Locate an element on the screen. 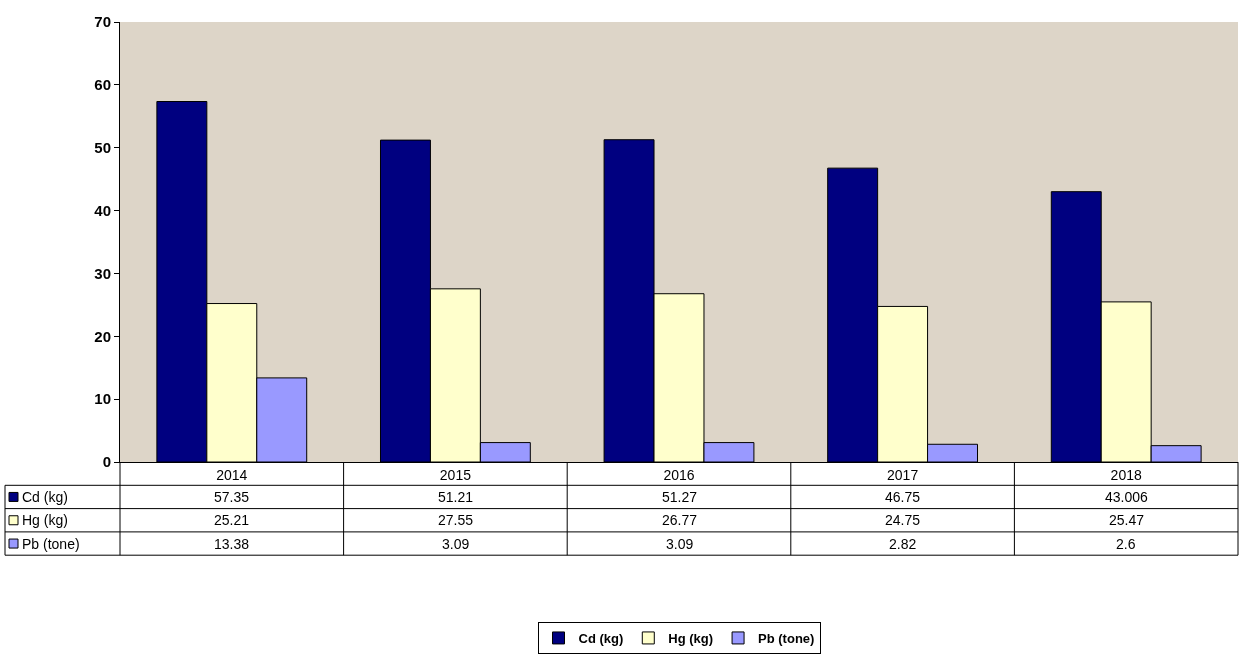 This screenshot has height=658, width=1240. text: Hg (kg) is located at coordinates (691, 639).